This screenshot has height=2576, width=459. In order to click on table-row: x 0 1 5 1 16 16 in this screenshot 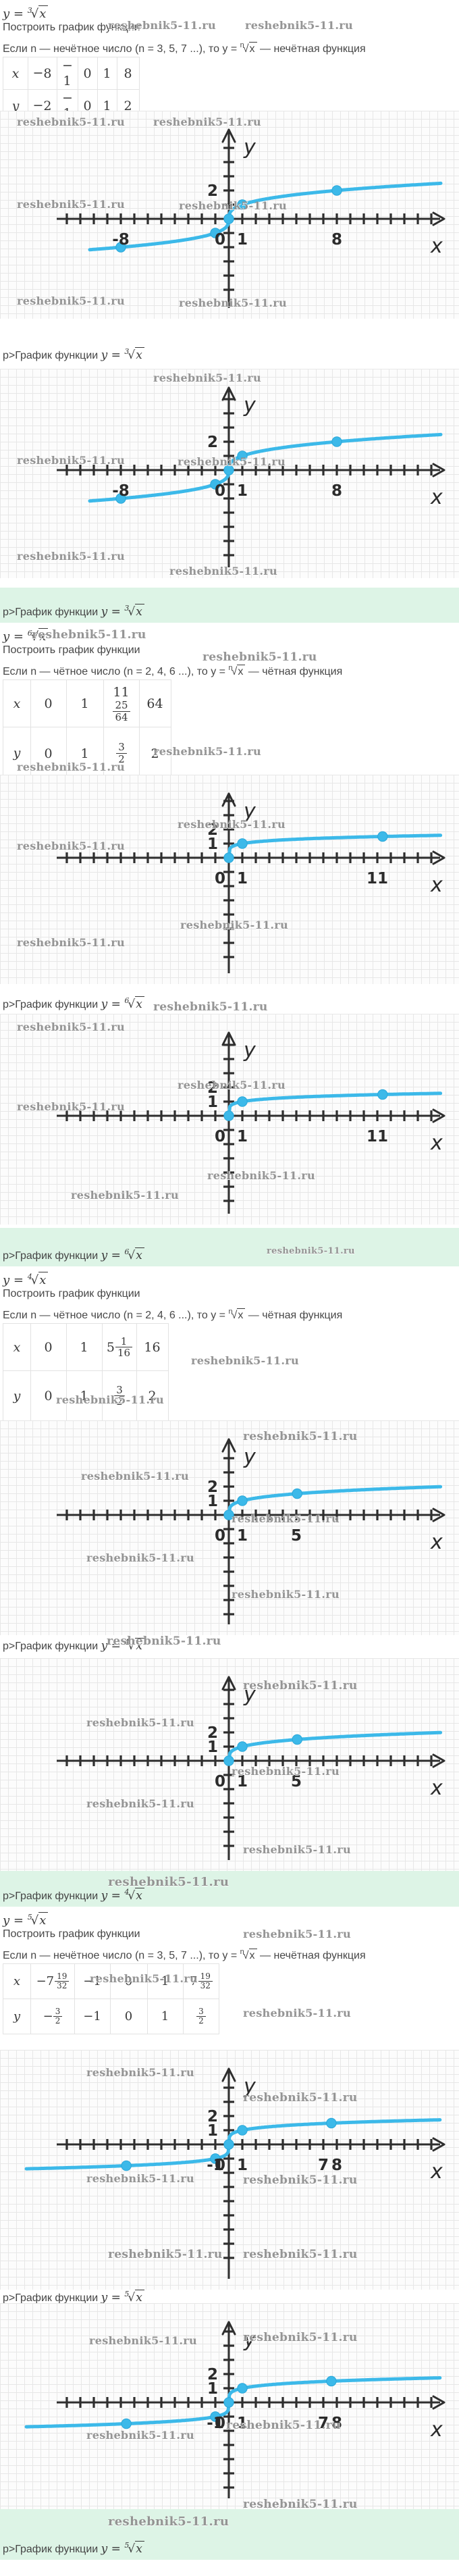, I will do `click(86, 1347)`.